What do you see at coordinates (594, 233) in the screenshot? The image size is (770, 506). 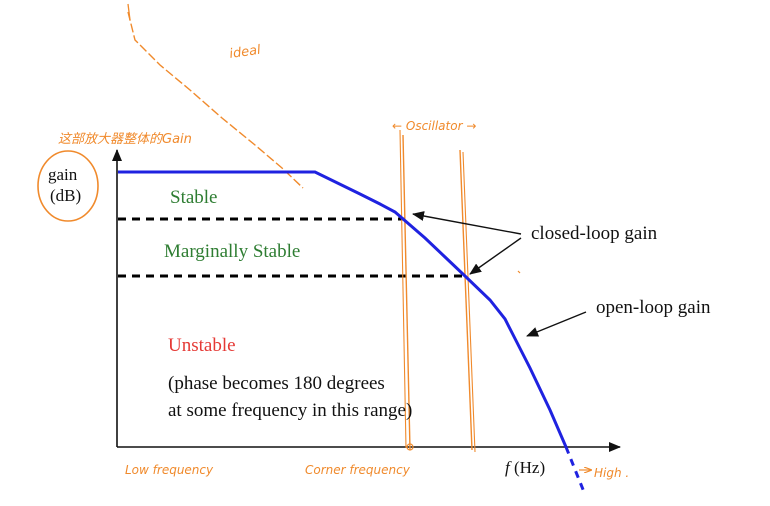 I see `closed-loop-gain-label: closed-loop gain` at bounding box center [594, 233].